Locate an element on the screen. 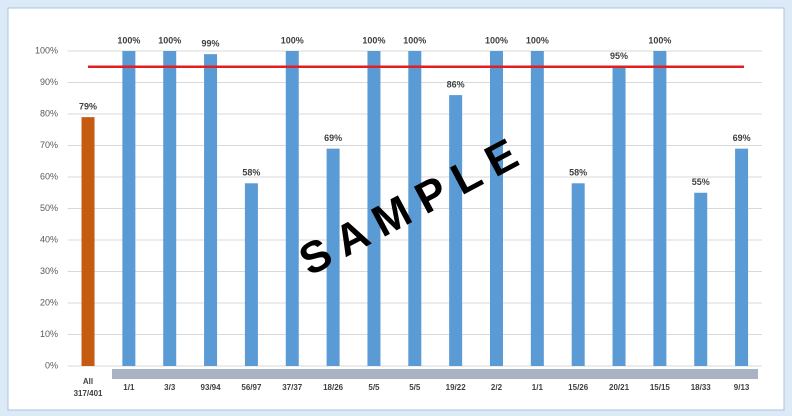 This screenshot has height=416, width=792. y-tick-label: 20% is located at coordinates (49, 302).